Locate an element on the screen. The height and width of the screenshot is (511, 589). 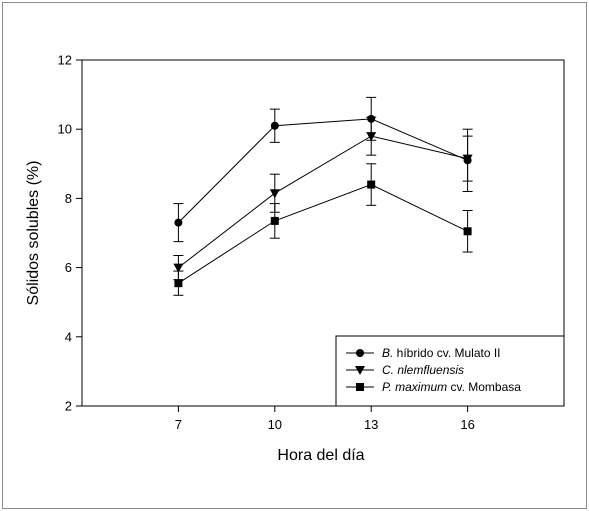
legend-label: B. híbrido cv. Mulato II is located at coordinates (441, 353).